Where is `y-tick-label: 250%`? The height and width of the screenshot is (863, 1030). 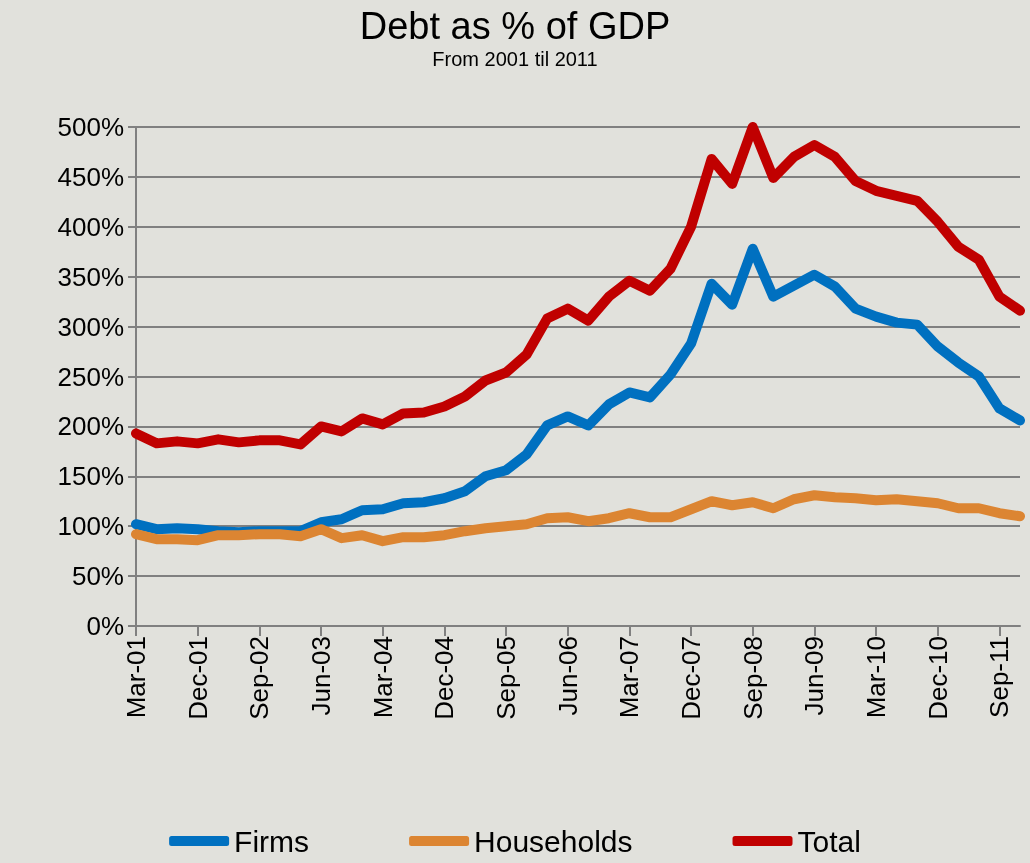
y-tick-label: 250% is located at coordinates (90, 376).